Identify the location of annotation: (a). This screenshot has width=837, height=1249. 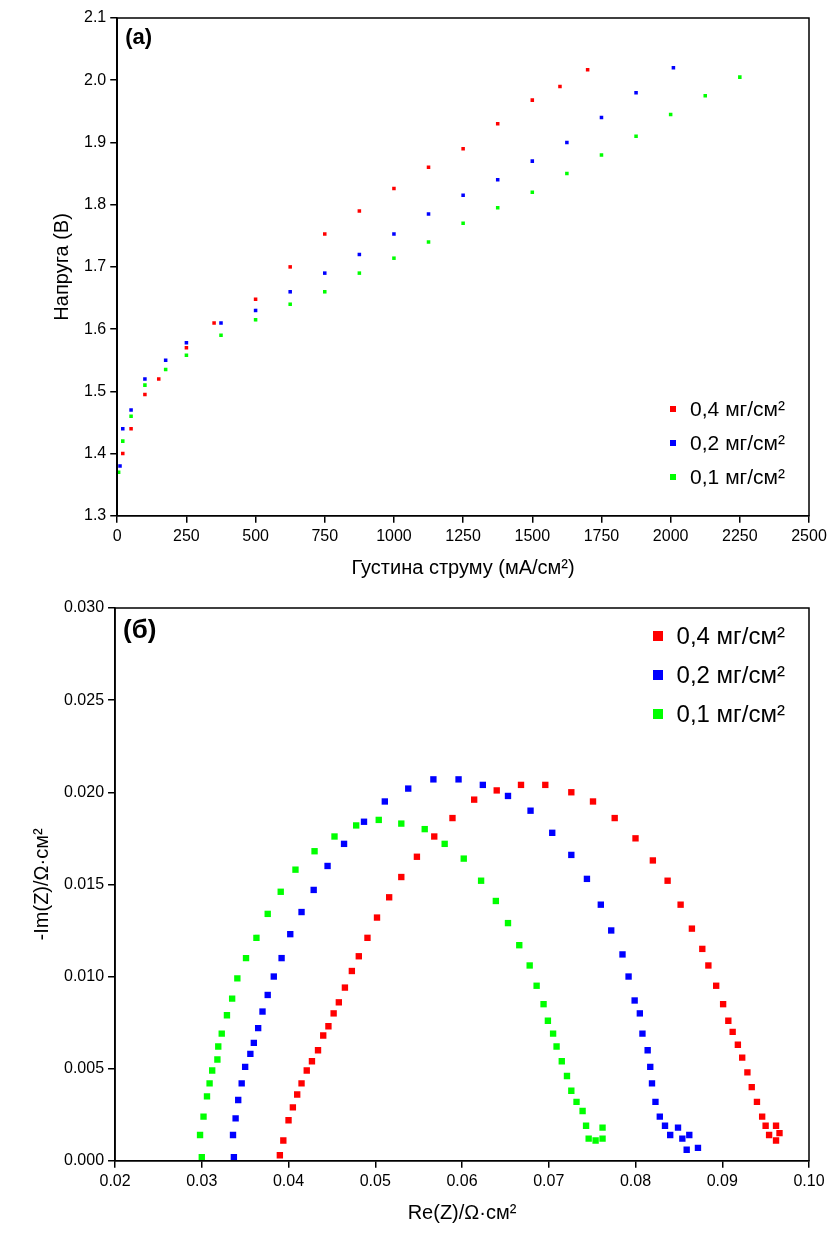
(139, 37).